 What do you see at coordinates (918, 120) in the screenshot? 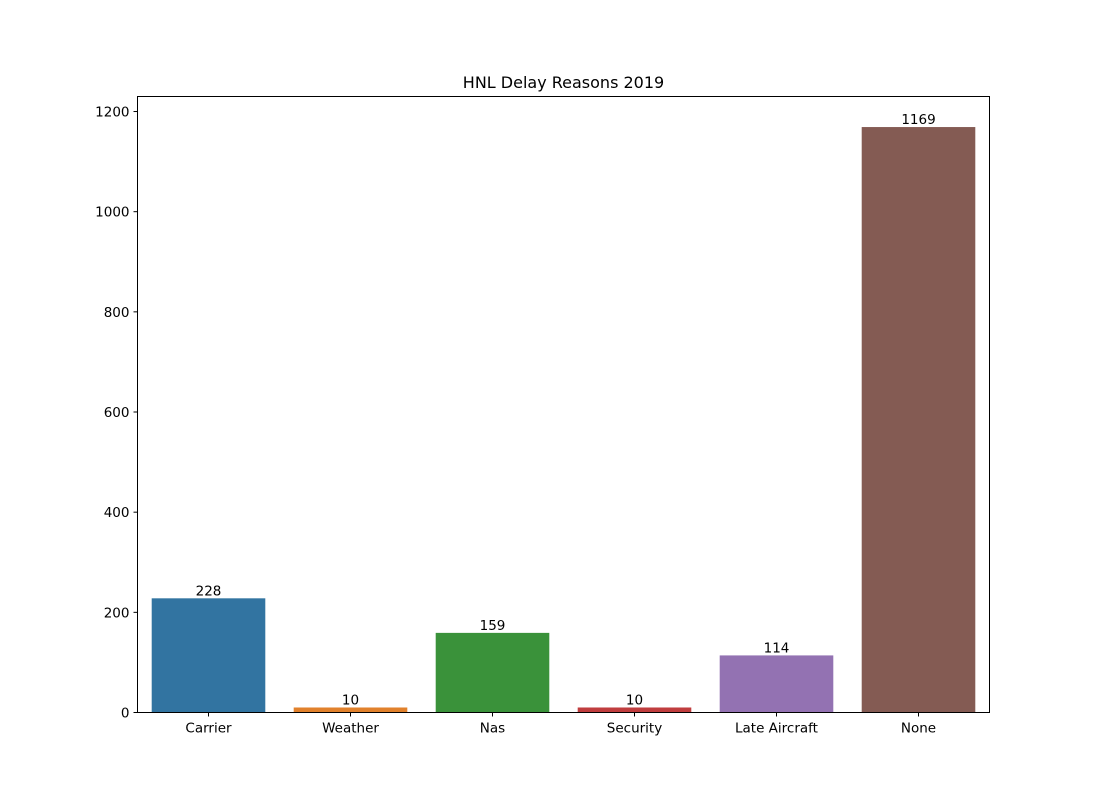
I see `bar-value-label-none: 1169` at bounding box center [918, 120].